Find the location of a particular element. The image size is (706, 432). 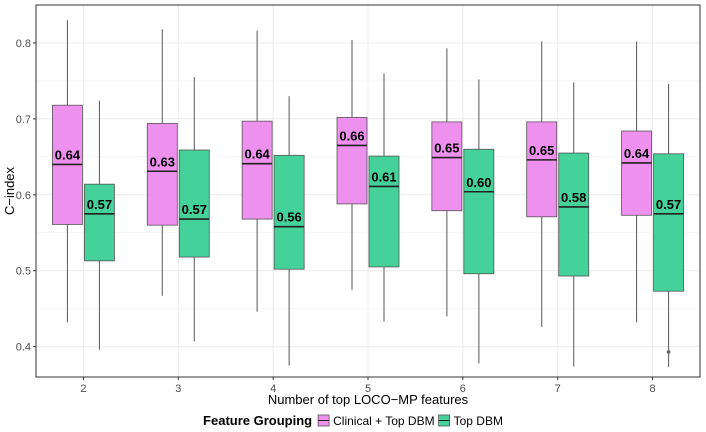

median-label: 0.66 is located at coordinates (351, 135).